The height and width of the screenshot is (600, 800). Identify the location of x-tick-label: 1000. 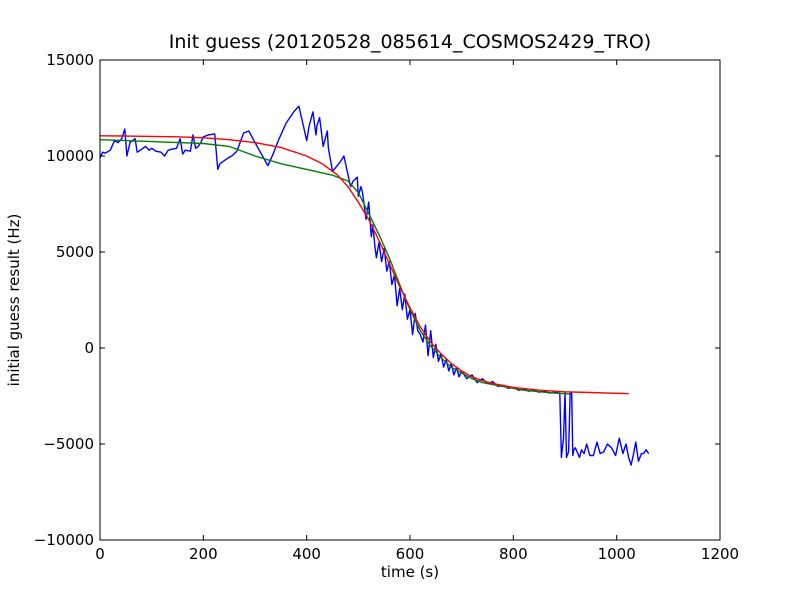
(617, 554).